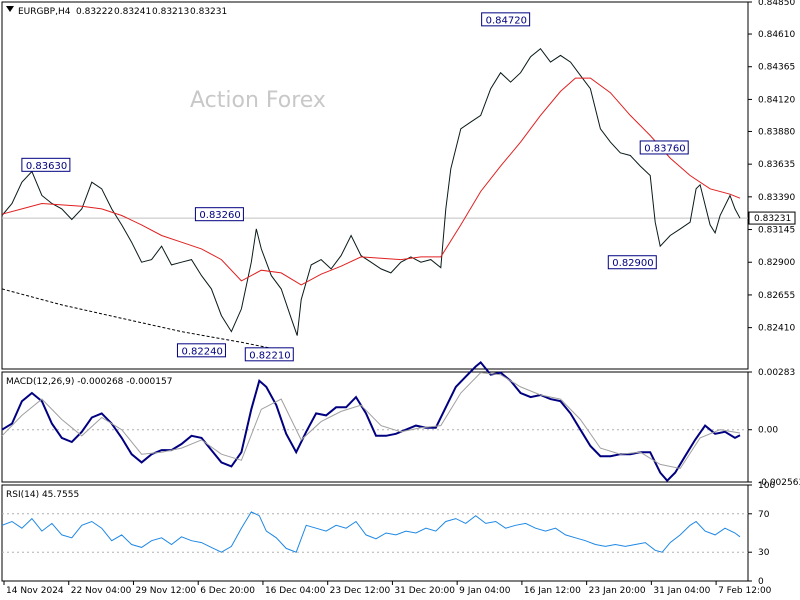 The height and width of the screenshot is (600, 800). I want to click on time-tick-label: 9 Jan 04:00, so click(485, 591).